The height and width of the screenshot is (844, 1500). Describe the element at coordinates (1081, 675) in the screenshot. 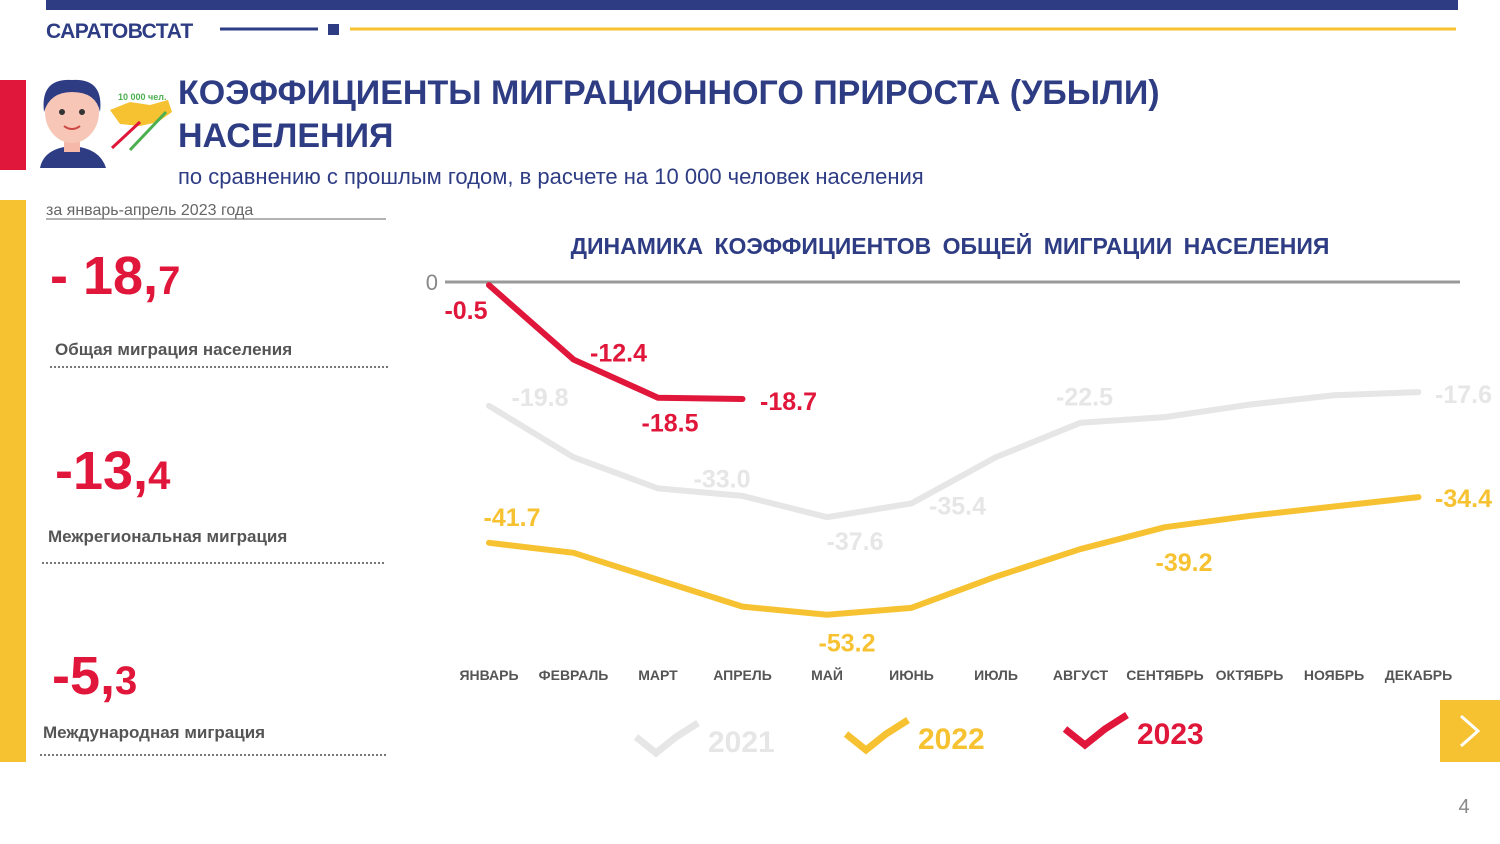

I see `x-tick-label: АВГУСТ` at that location.